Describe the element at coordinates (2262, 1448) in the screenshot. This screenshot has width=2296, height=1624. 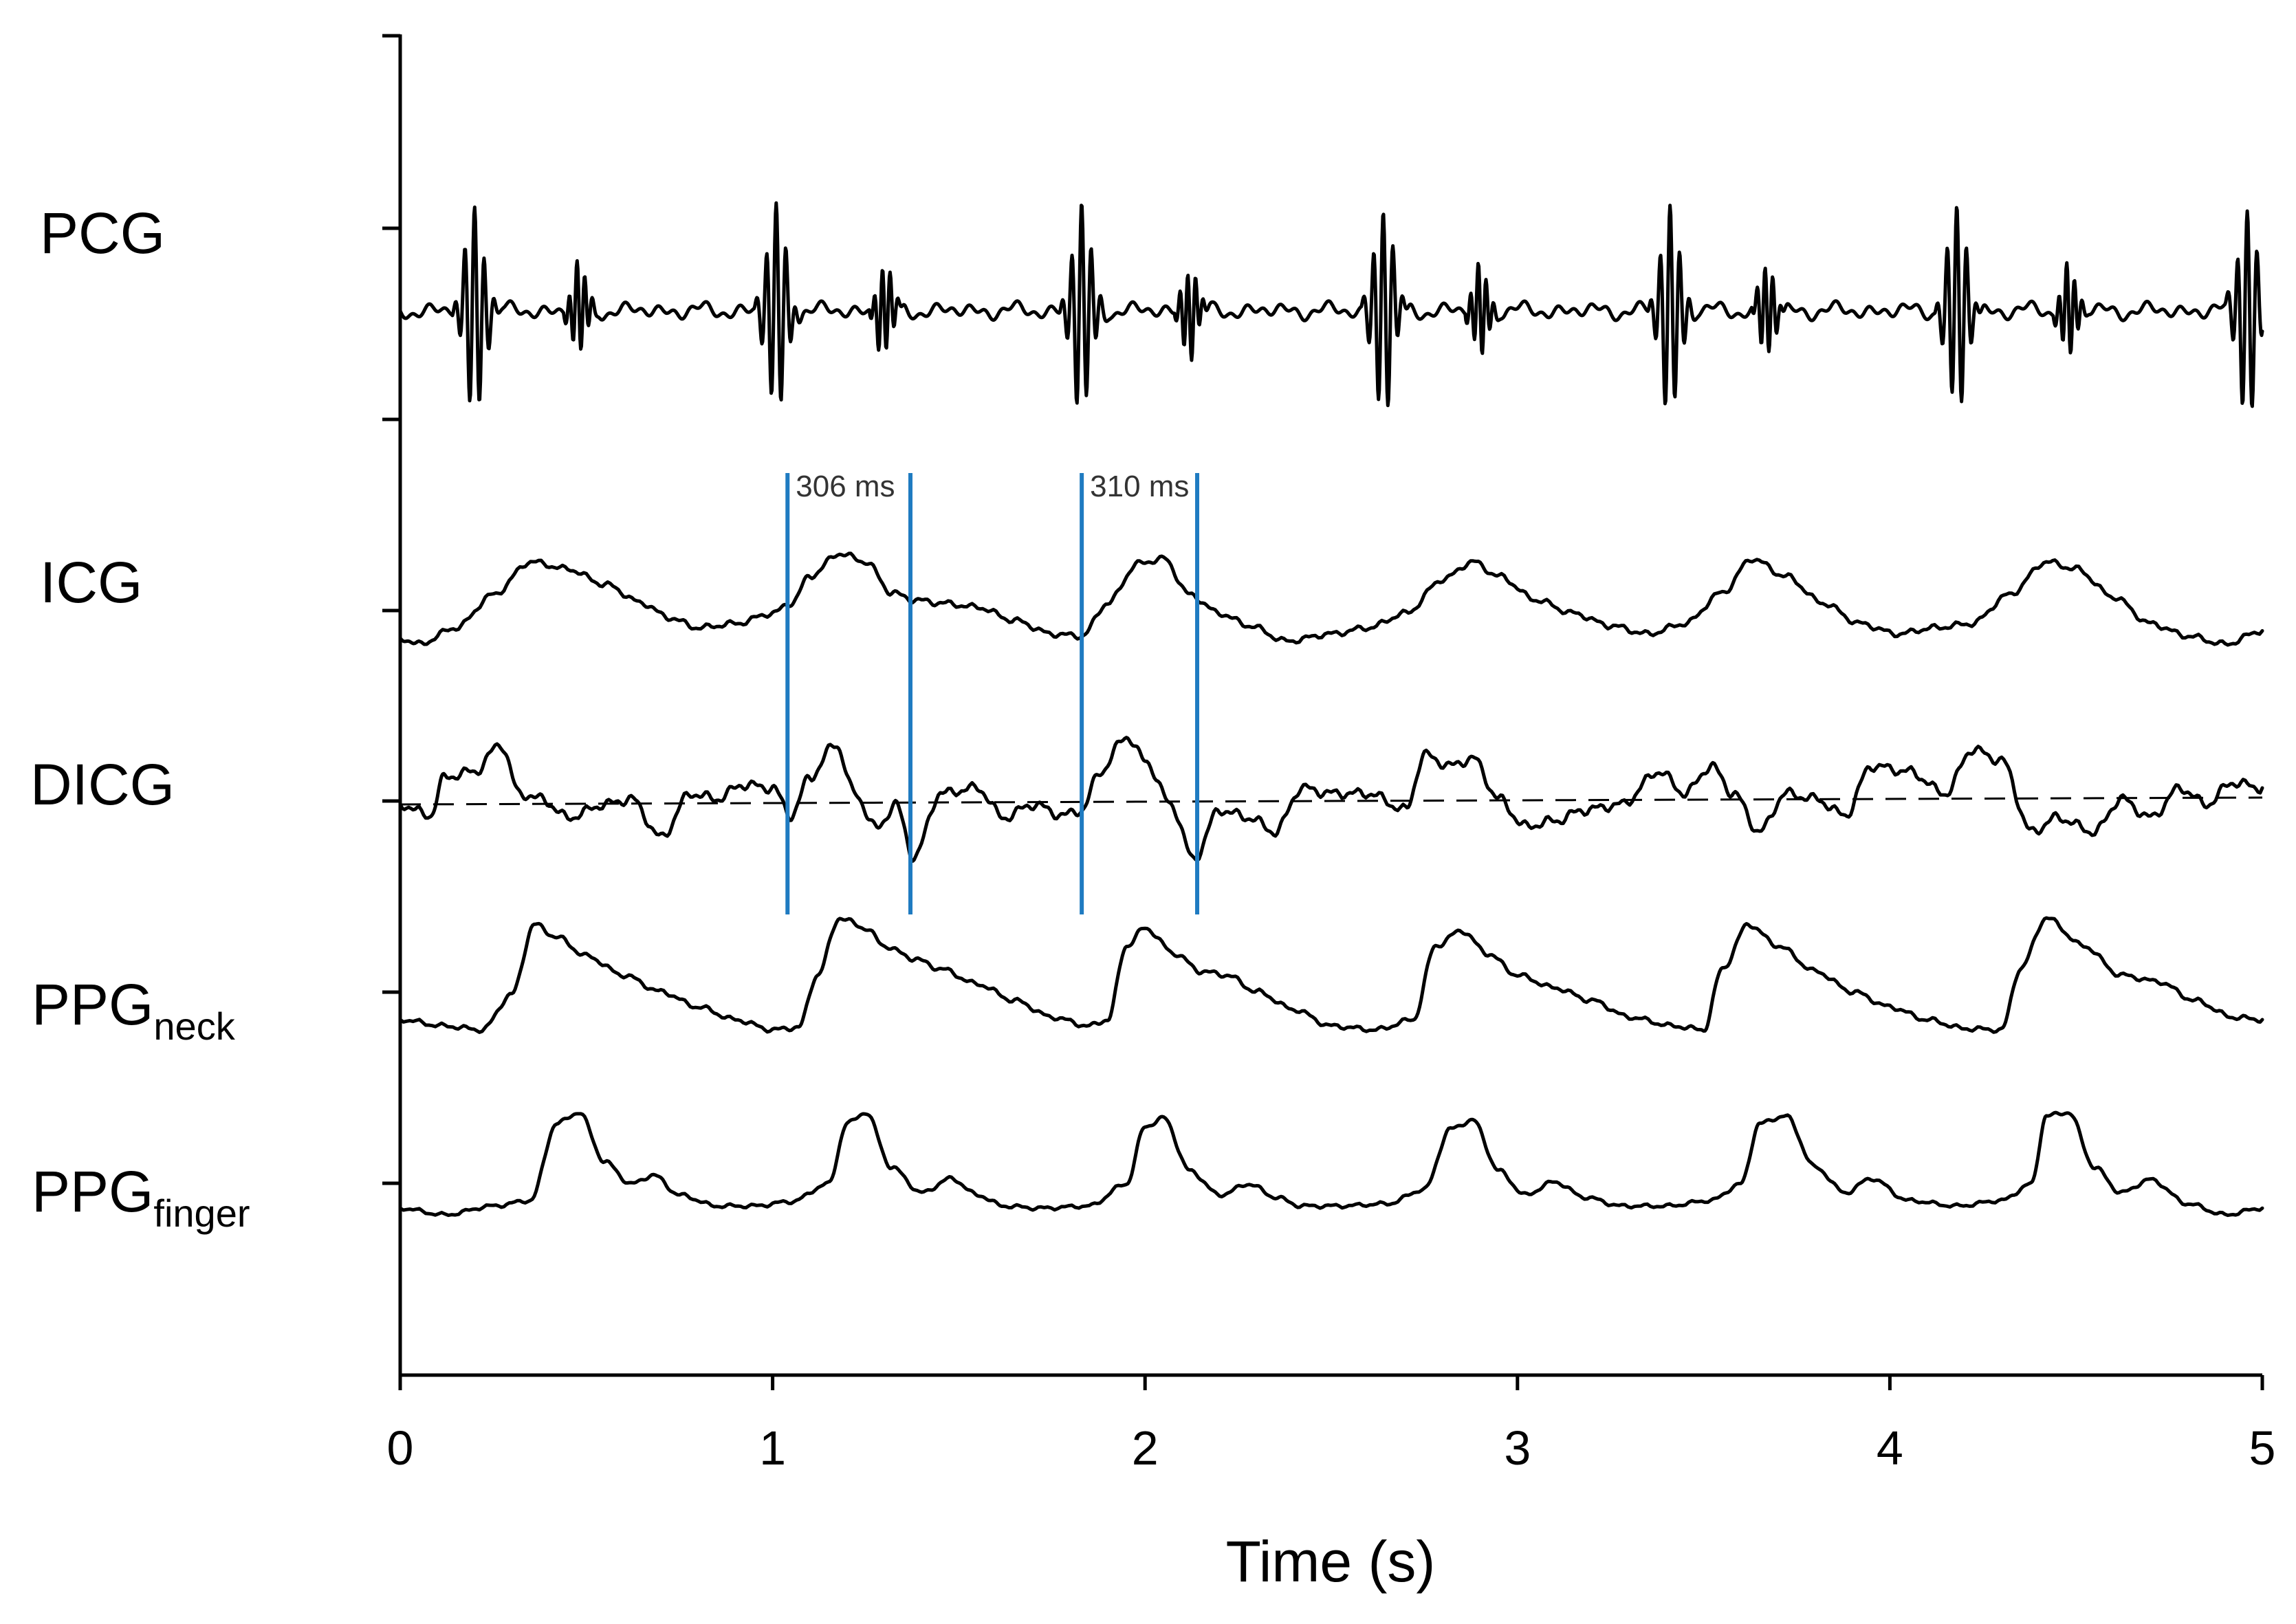
I see `x-tick-label: 5` at that location.